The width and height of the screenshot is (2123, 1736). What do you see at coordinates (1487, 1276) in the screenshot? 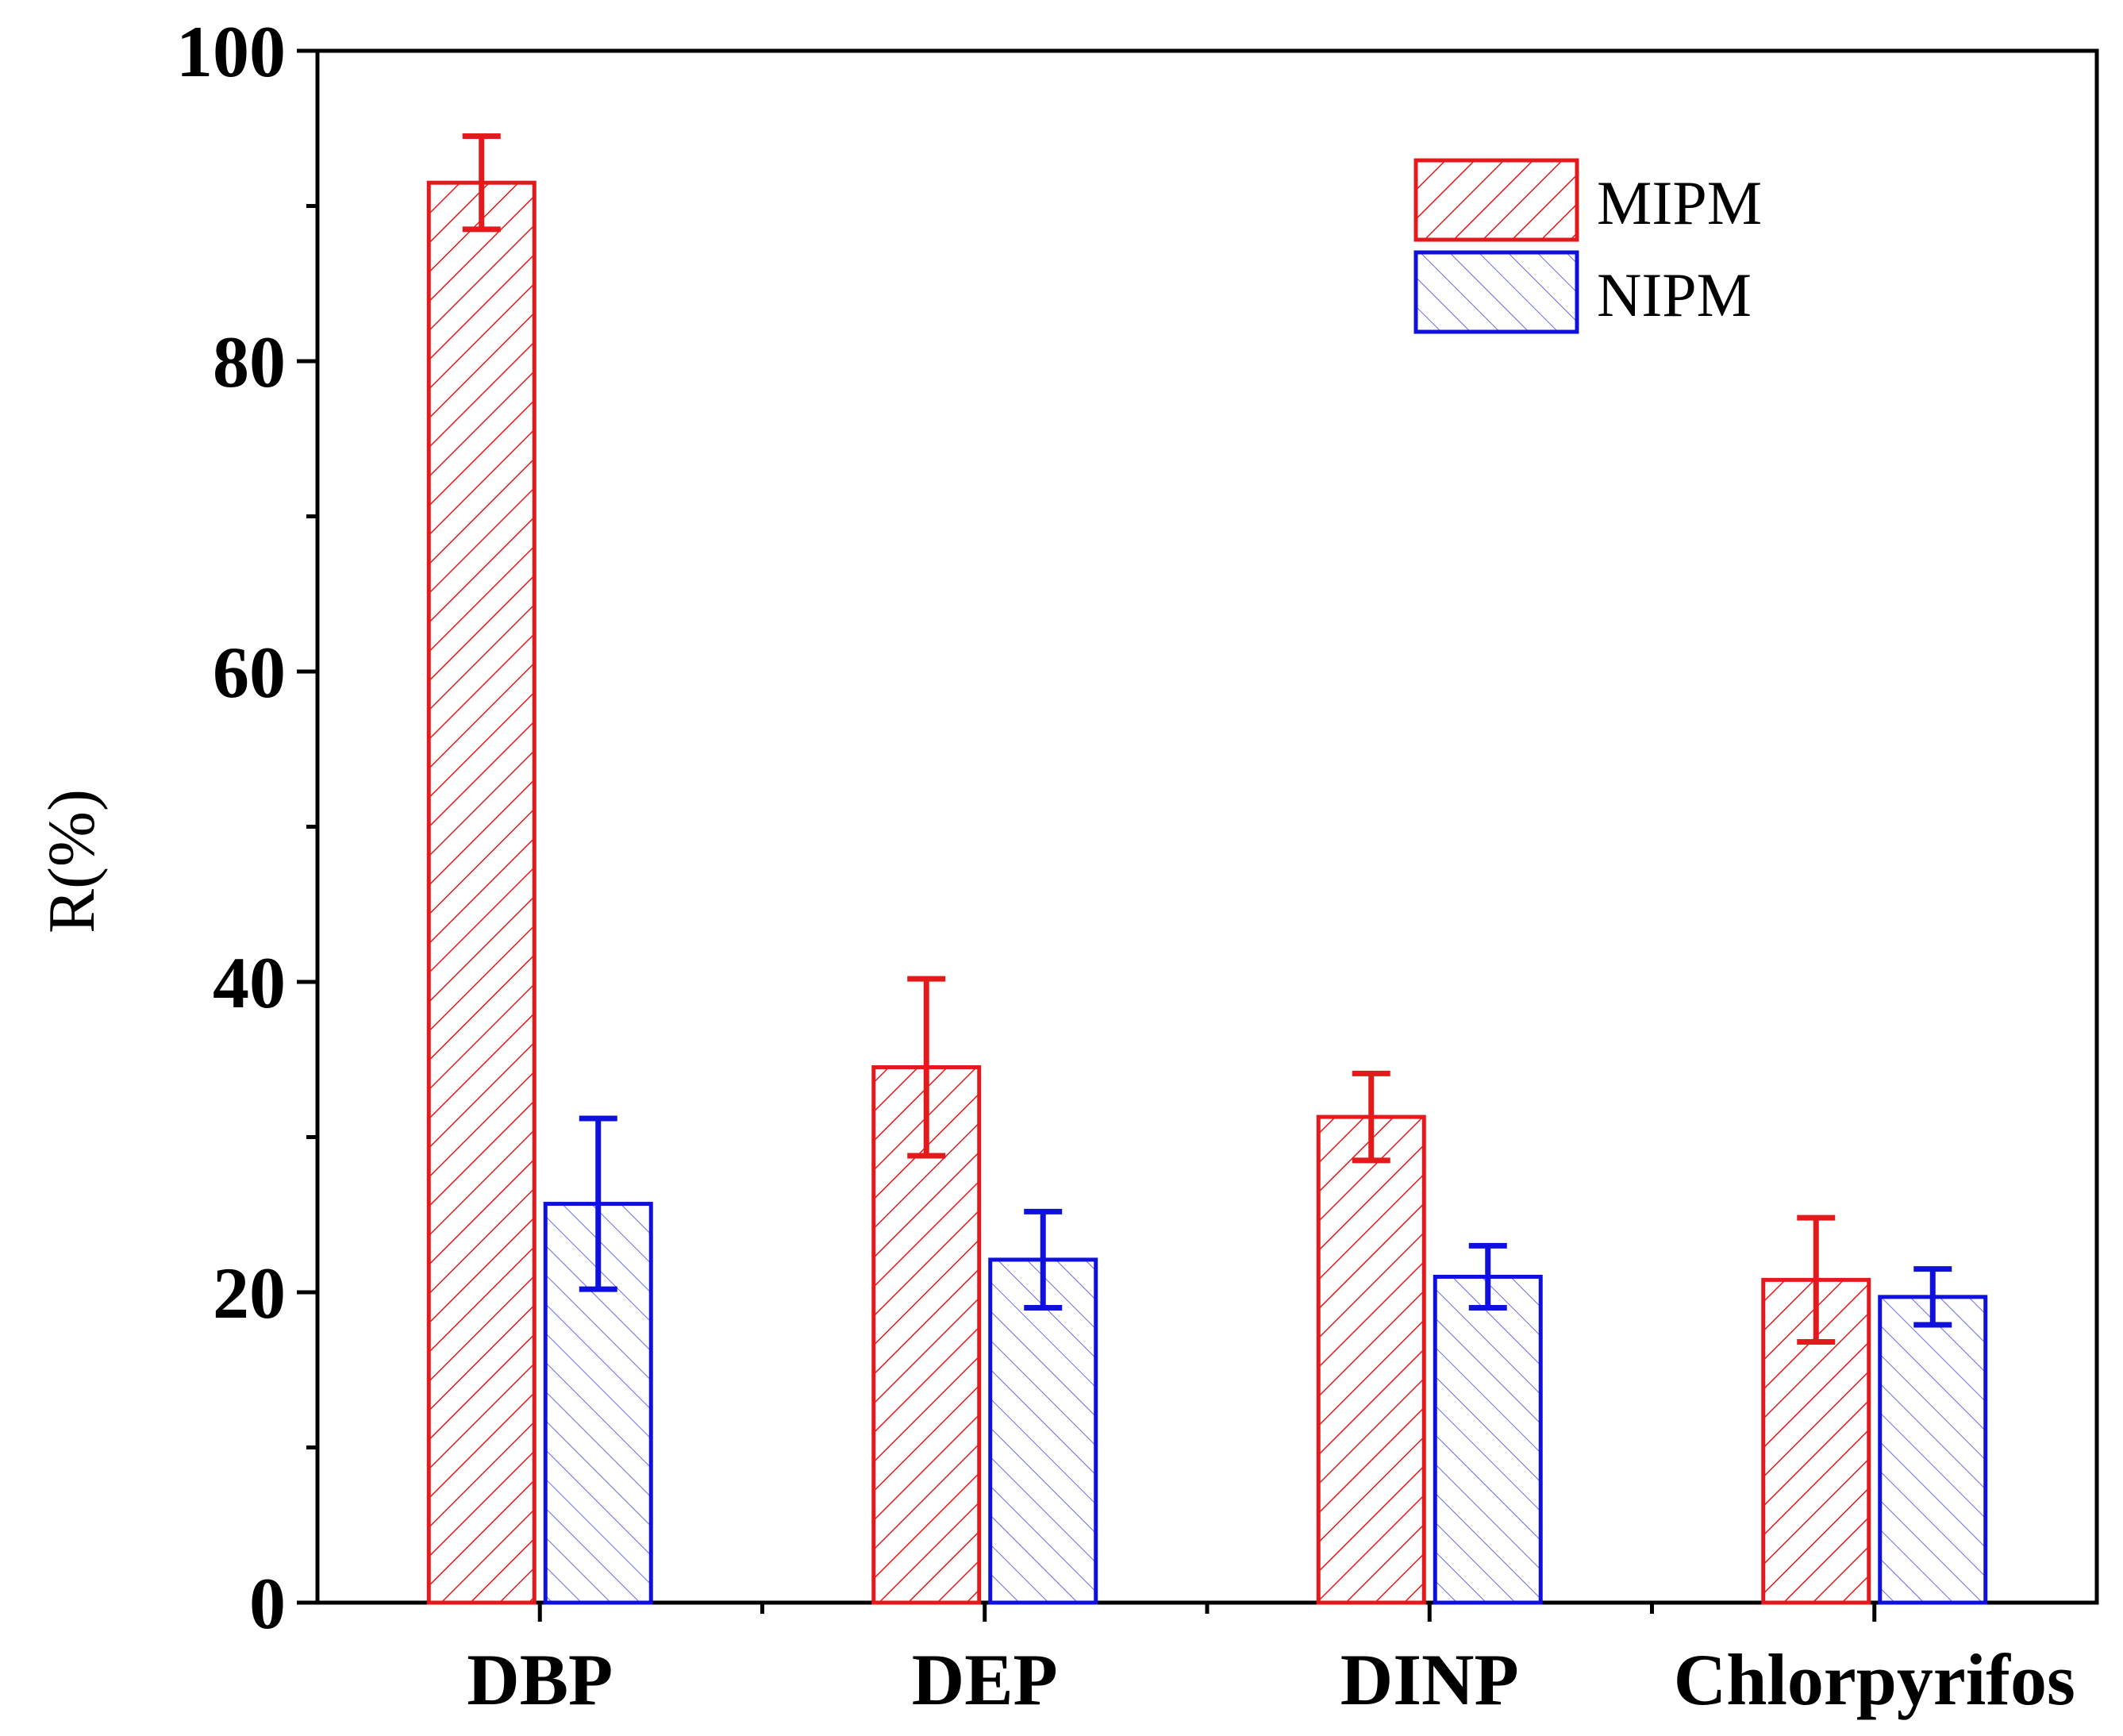
I see `error-bar-nipm-dinp` at bounding box center [1487, 1276].